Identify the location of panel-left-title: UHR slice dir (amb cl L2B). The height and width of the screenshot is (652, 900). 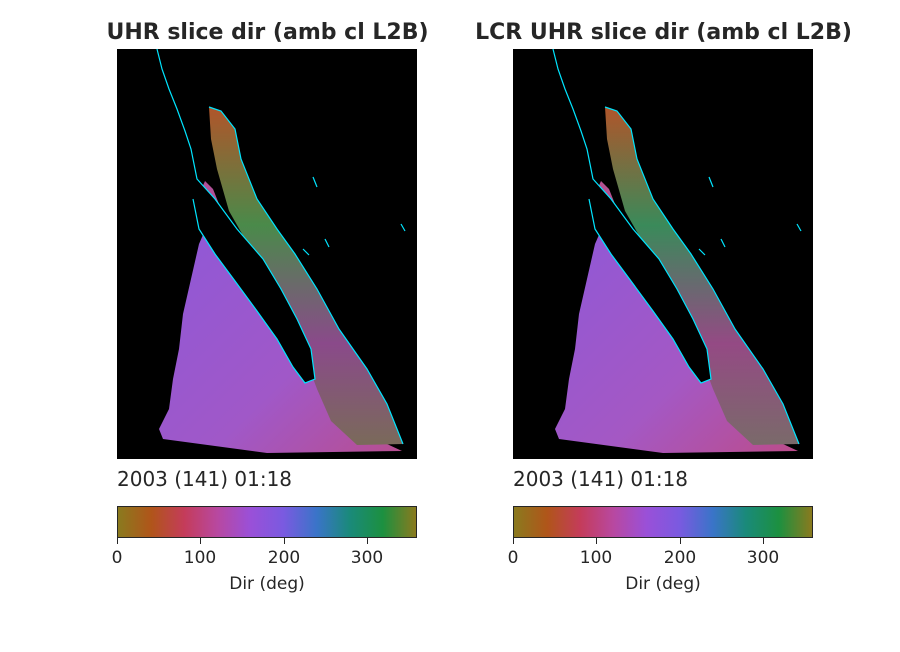
(267, 32).